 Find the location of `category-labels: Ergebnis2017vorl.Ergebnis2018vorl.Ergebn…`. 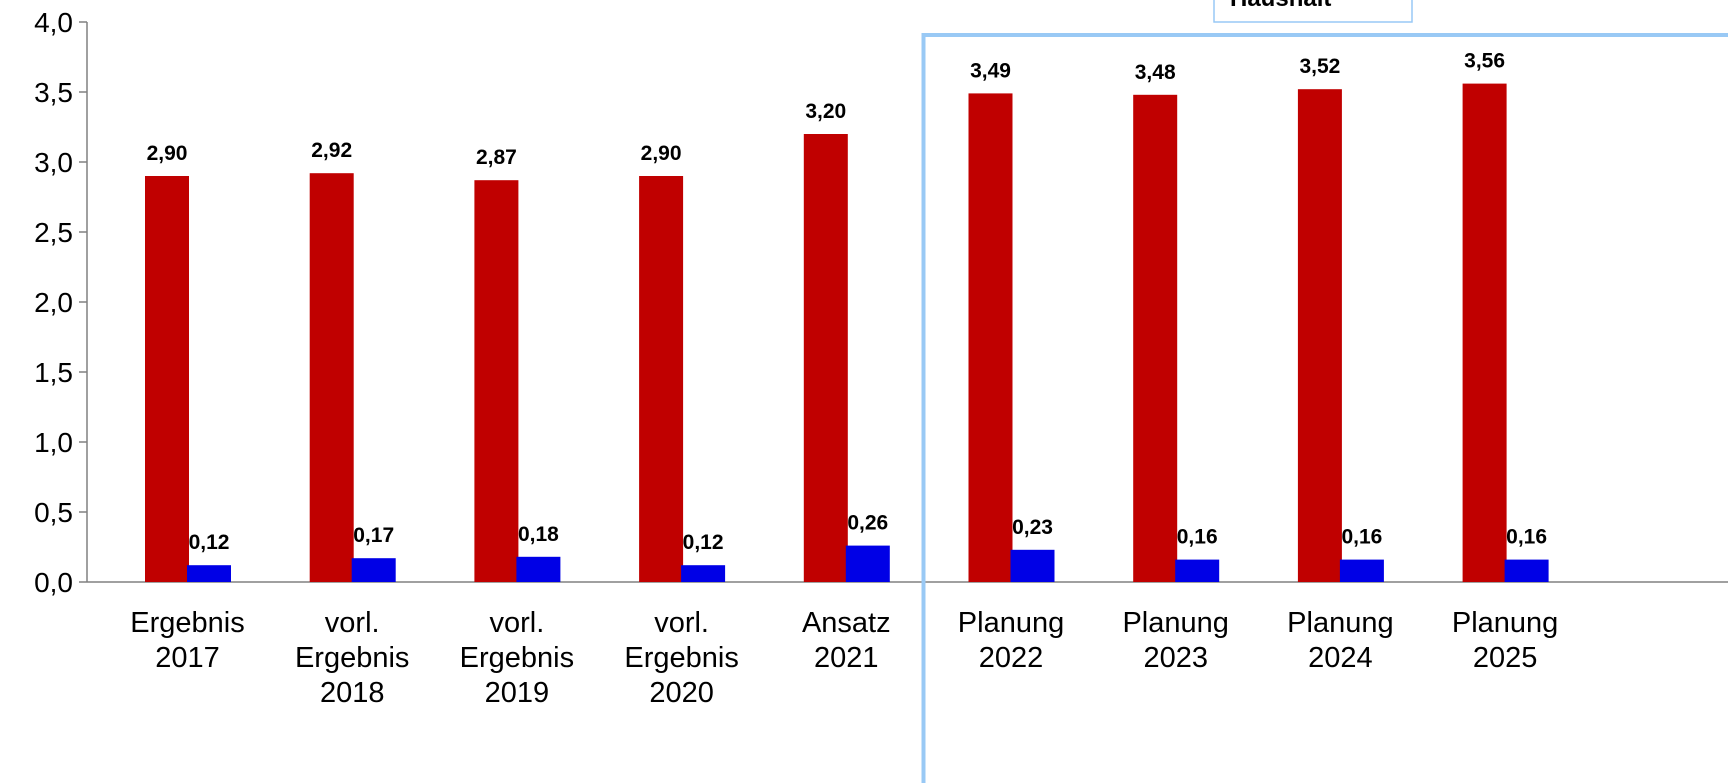

category-labels: Ergebnis2017vorl.Ergebnis2018vorl.Ergebn… is located at coordinates (844, 658).